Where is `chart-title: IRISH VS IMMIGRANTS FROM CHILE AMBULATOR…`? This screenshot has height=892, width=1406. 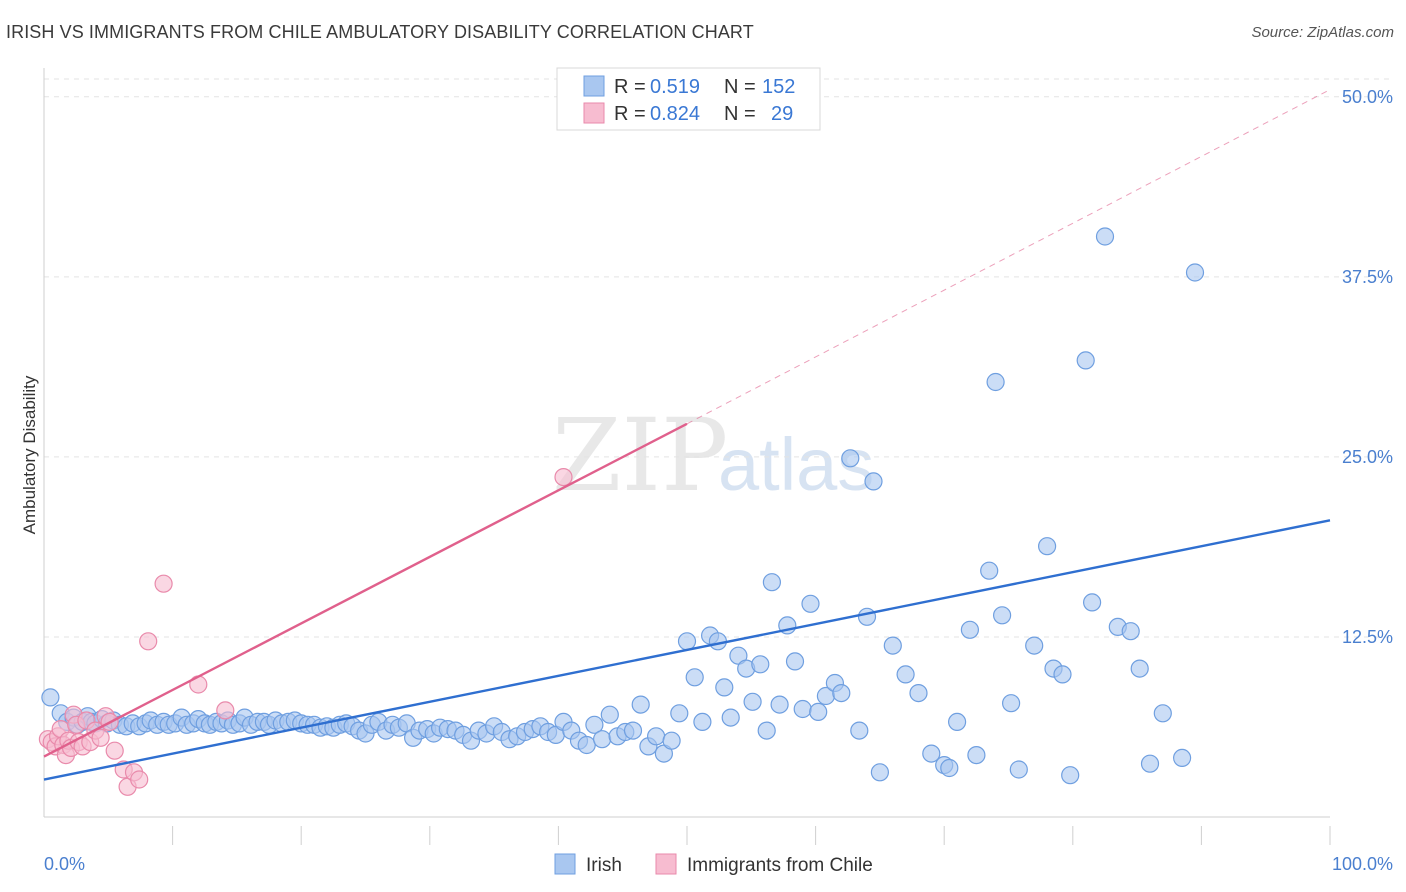 chart-title: IRISH VS IMMIGRANTS FROM CHILE AMBULATOR… is located at coordinates (380, 32).